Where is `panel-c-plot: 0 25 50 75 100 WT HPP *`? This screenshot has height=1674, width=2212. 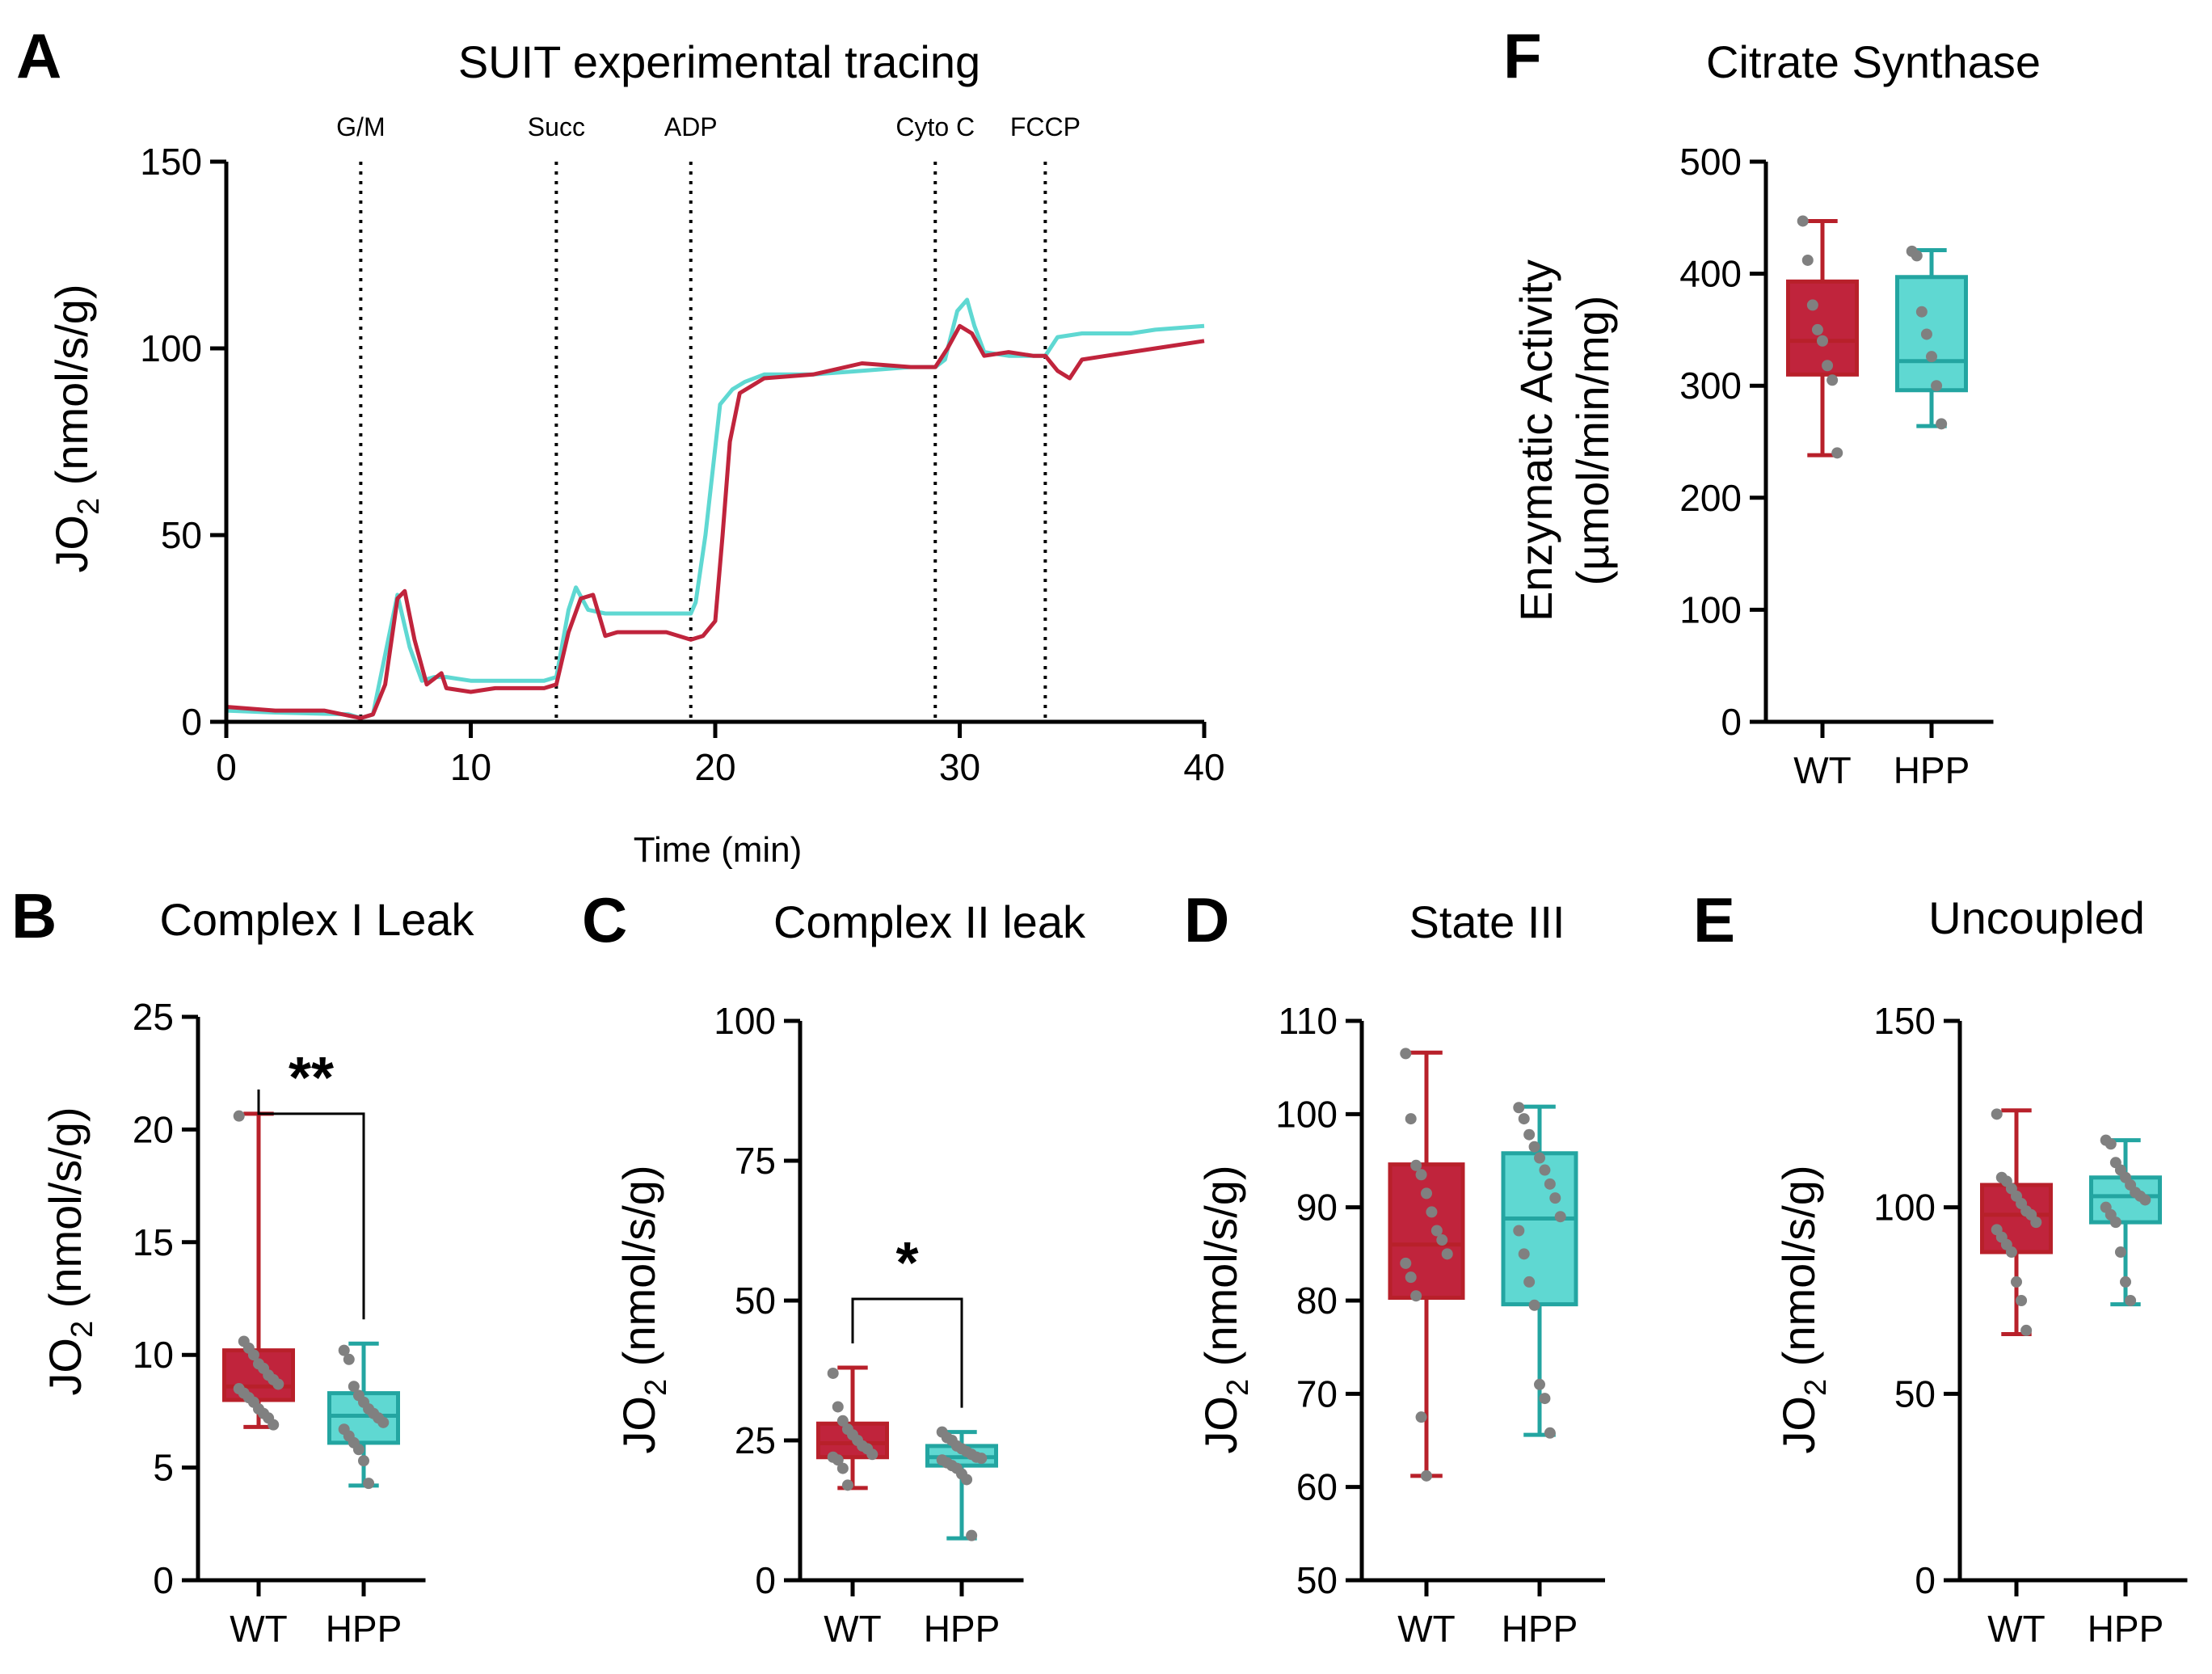 panel-c-plot: 0 25 50 75 100 WT HPP * is located at coordinates (869, 1325).